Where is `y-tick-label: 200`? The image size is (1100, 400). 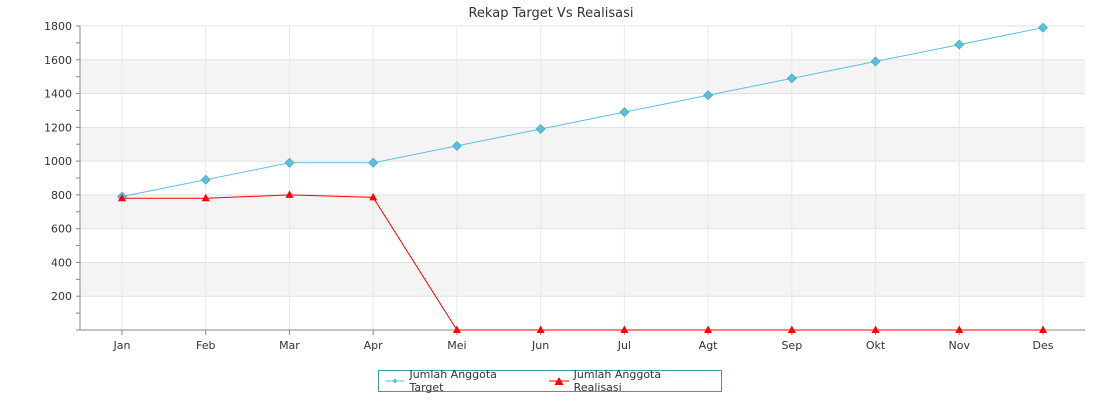
y-tick-label: 200 is located at coordinates (61, 296).